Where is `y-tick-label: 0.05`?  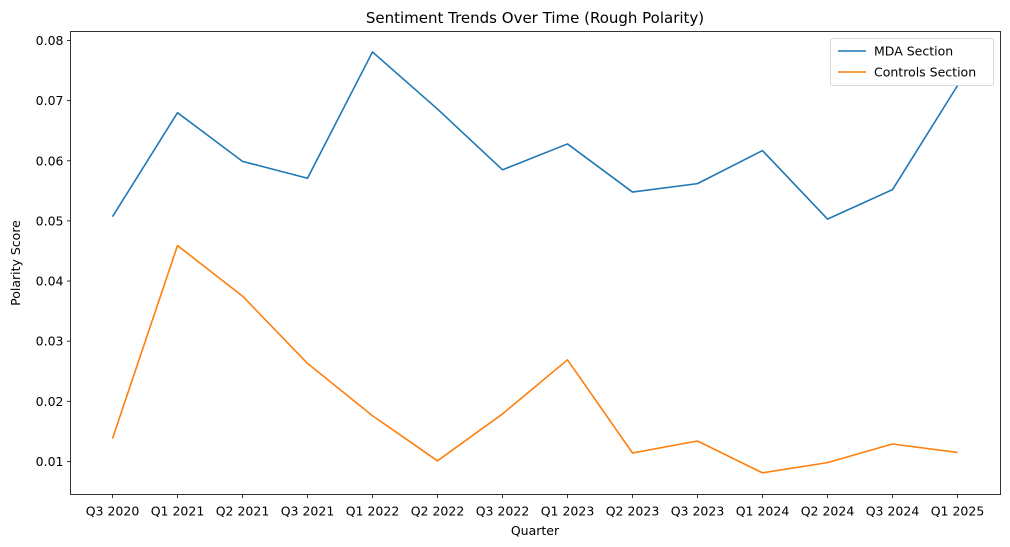 y-tick-label: 0.05 is located at coordinates (50, 220).